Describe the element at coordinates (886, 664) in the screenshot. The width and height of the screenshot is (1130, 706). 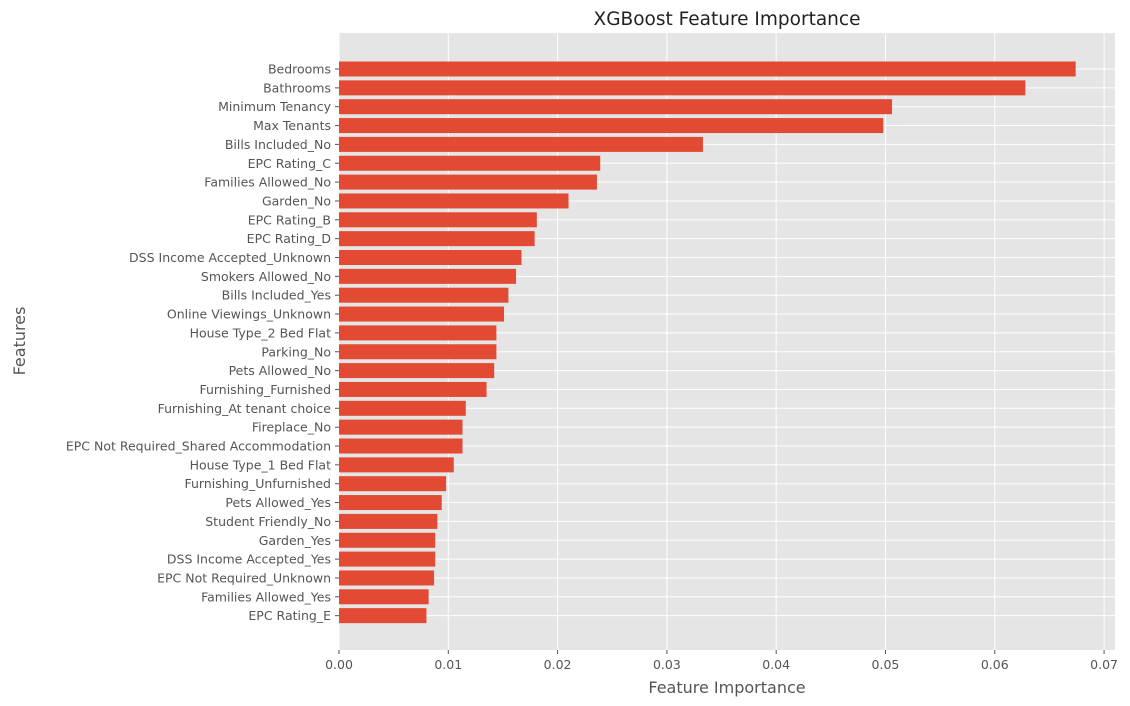
I see `x-tick-label: 0.05` at that location.